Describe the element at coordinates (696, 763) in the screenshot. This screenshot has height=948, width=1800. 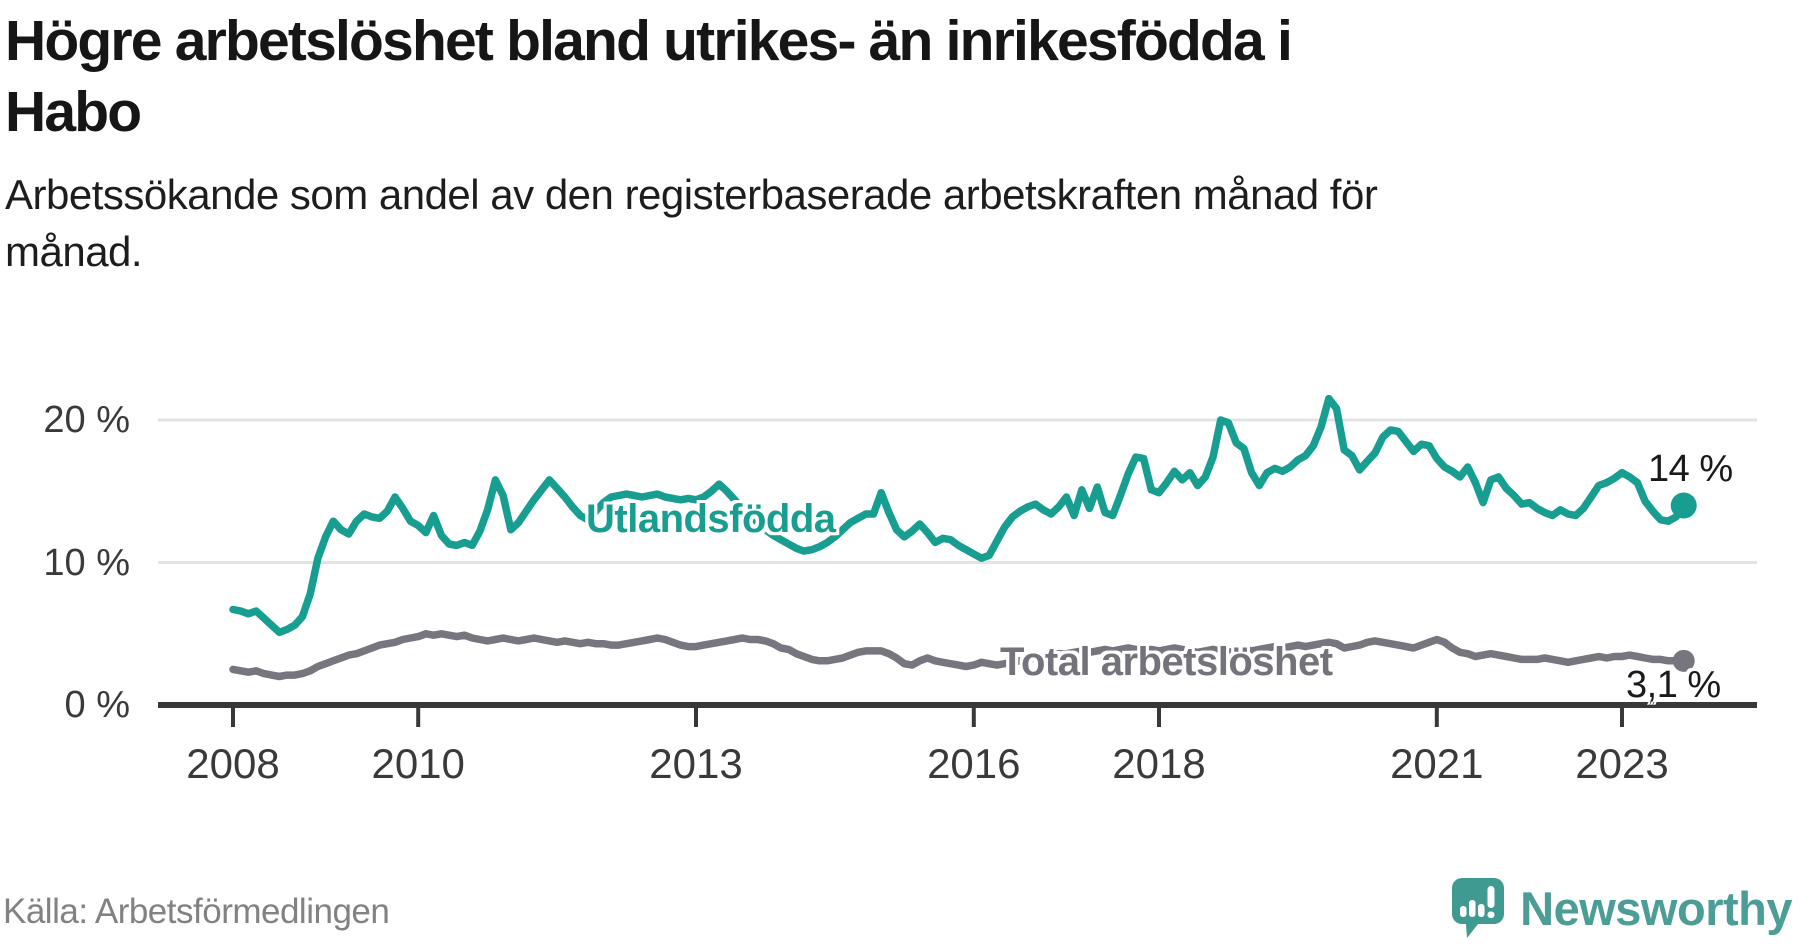
I see `x-tick-label: 2013` at that location.